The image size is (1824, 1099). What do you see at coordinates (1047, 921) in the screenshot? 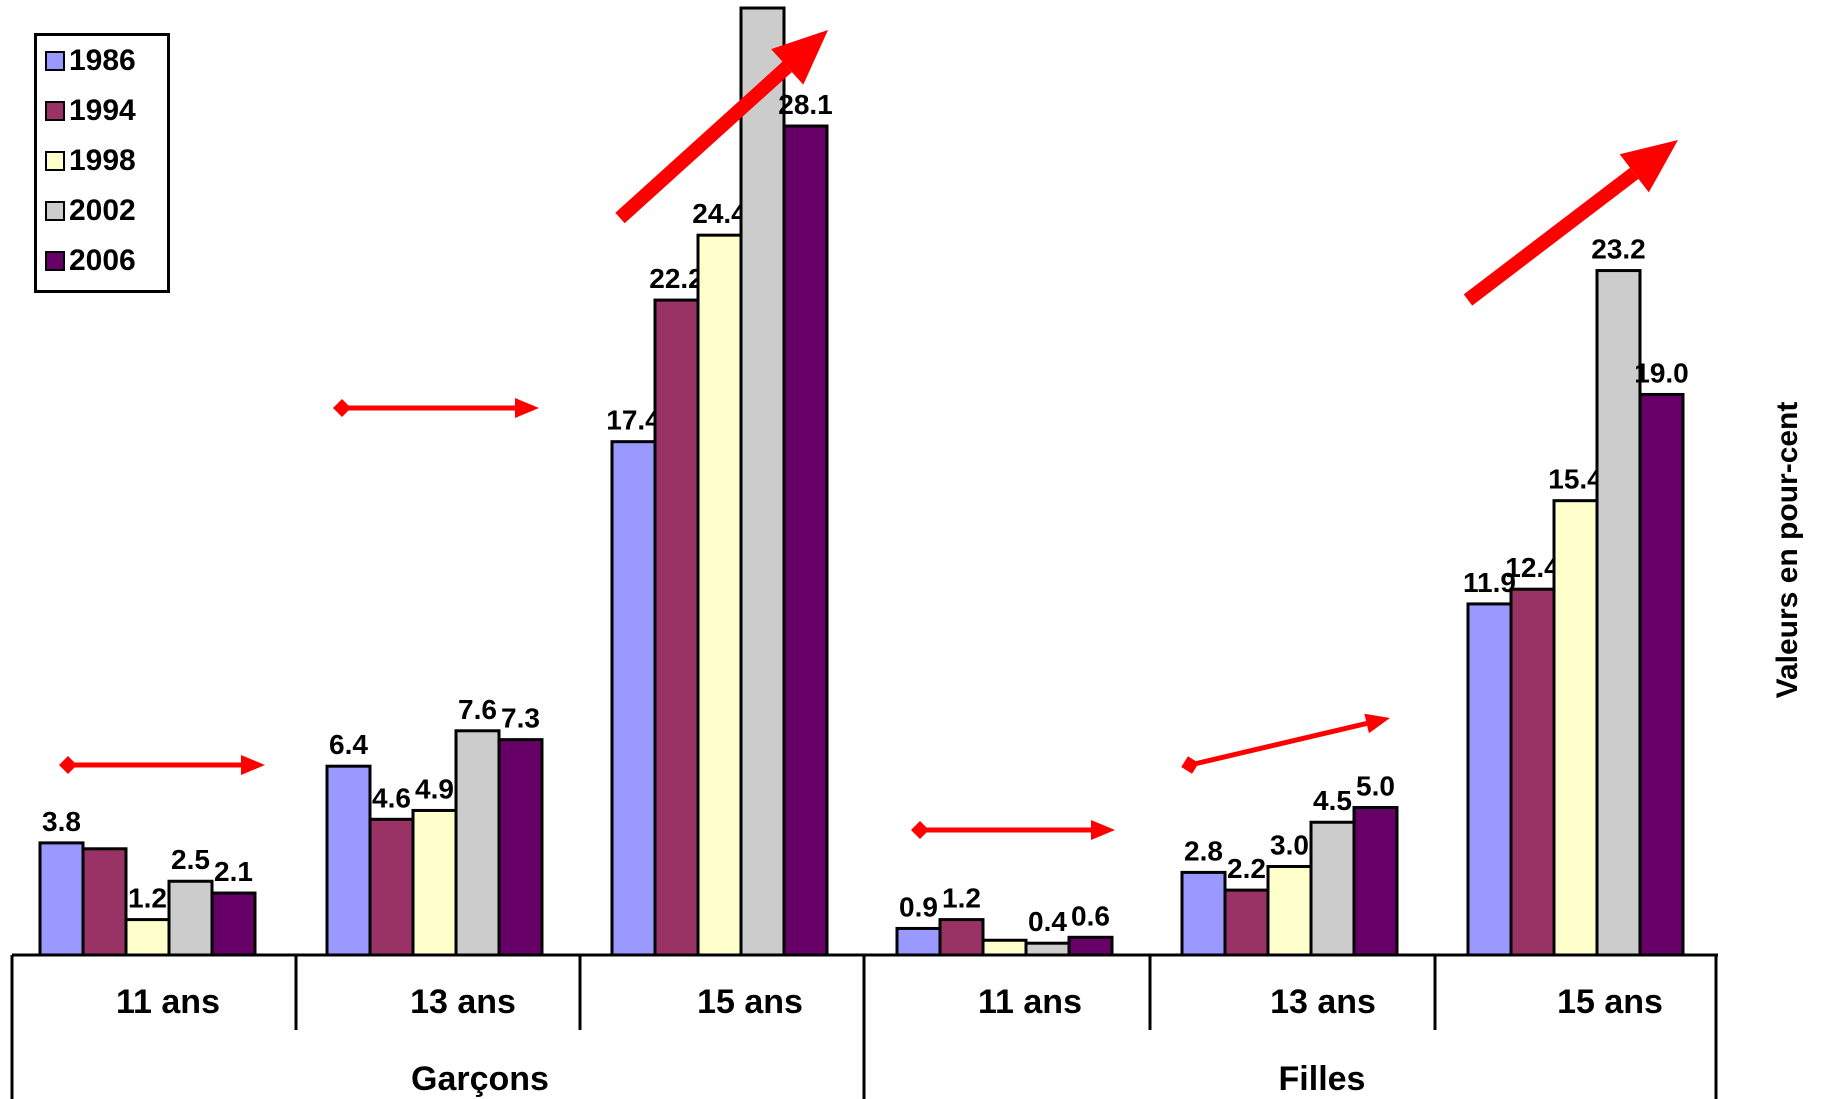
I see `data-label-2002-4: 0.4` at bounding box center [1047, 921].